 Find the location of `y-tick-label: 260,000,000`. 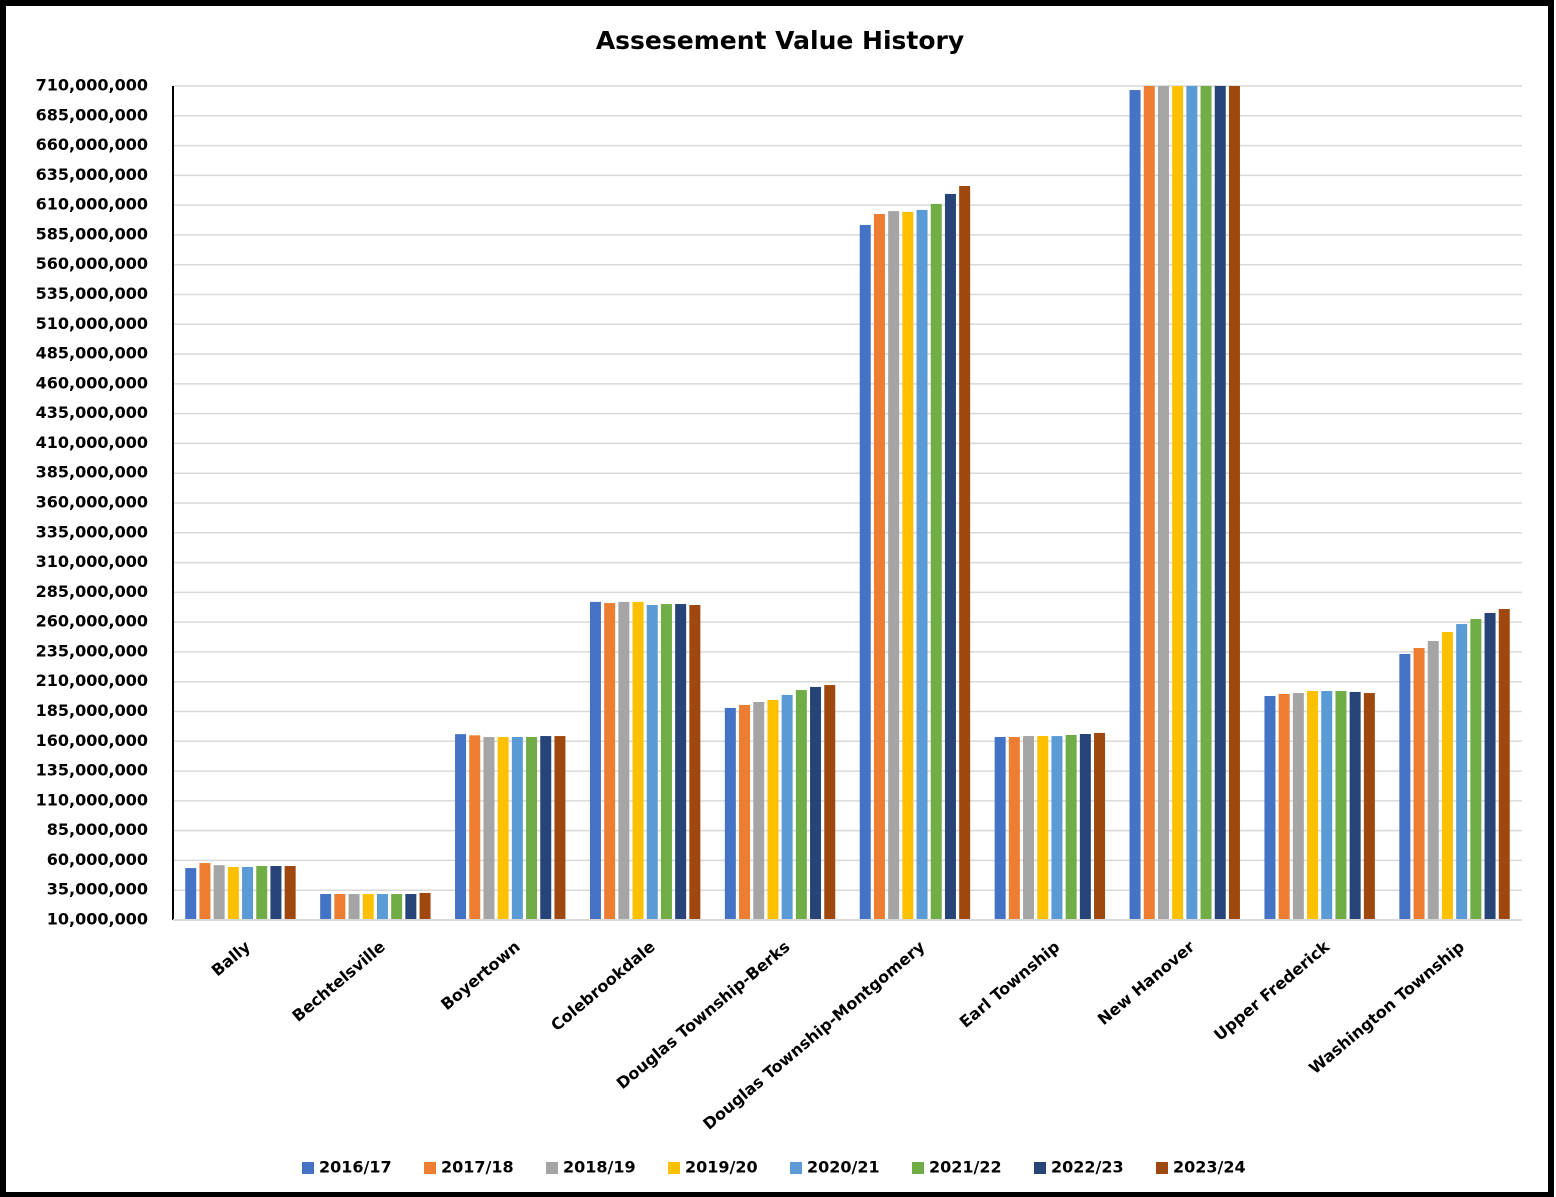

y-tick-label: 260,000,000 is located at coordinates (92, 621).